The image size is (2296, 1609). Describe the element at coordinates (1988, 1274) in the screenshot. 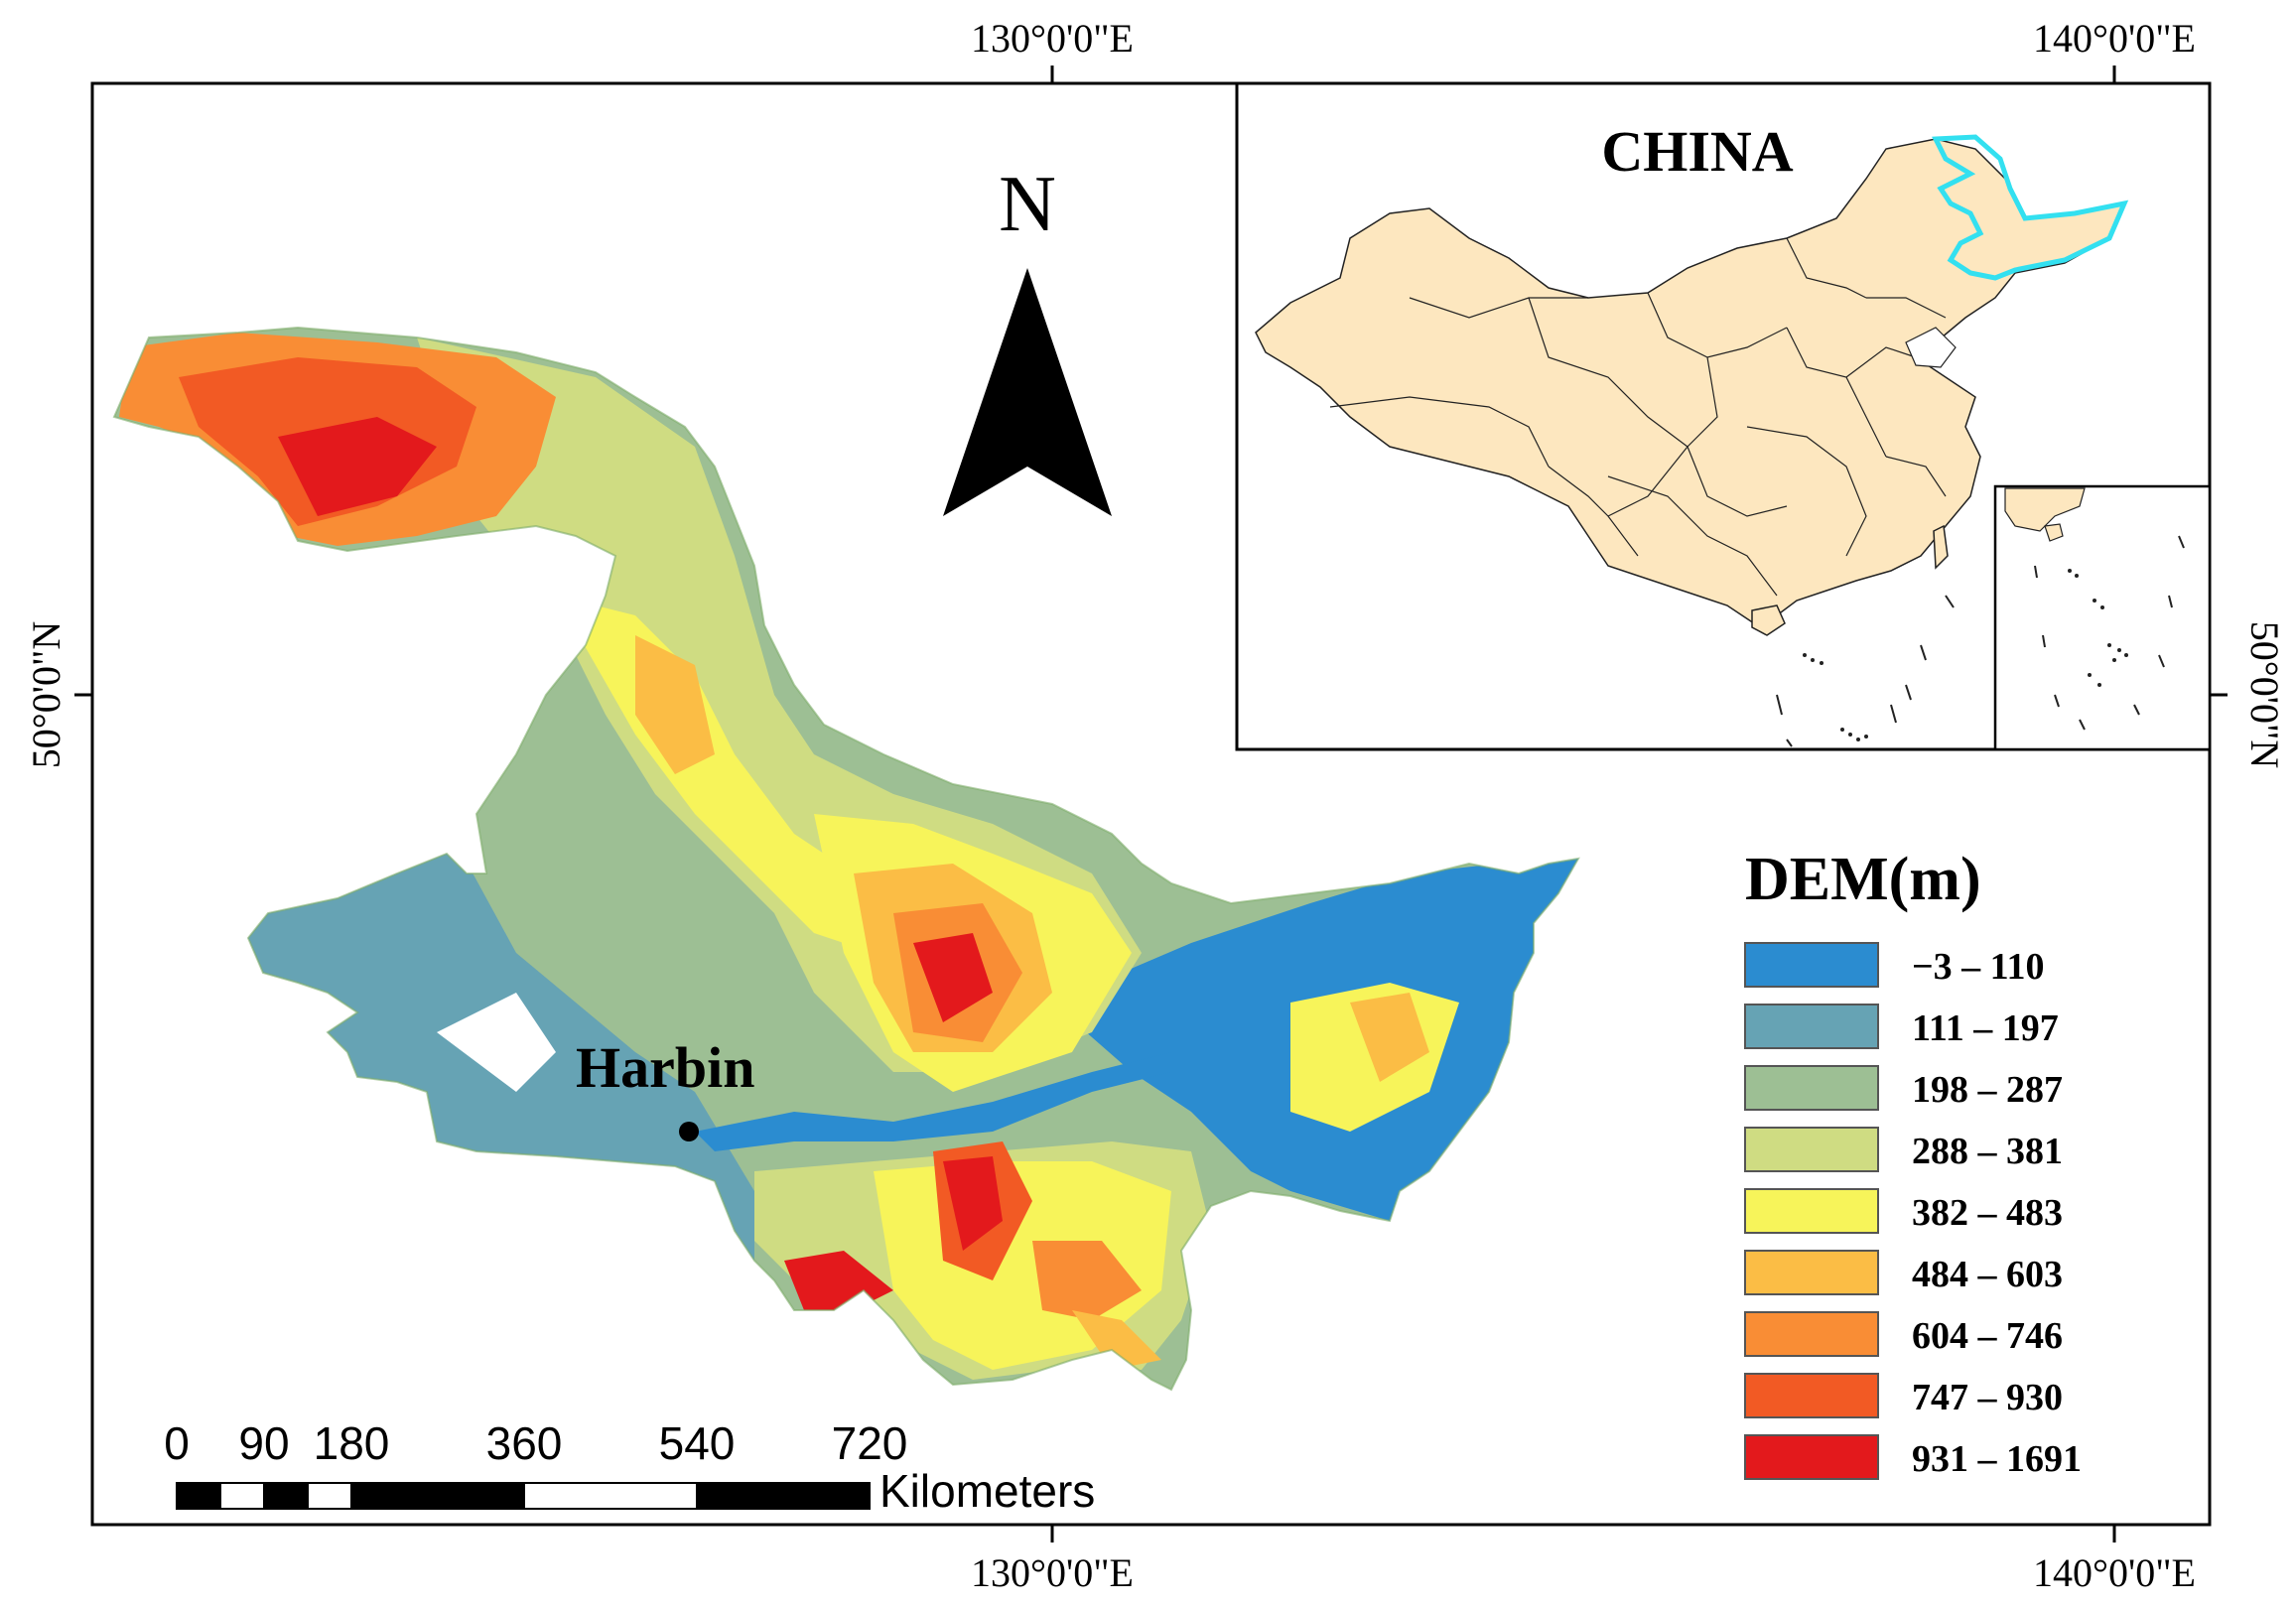

I see `legend-label: 484 – 603` at that location.